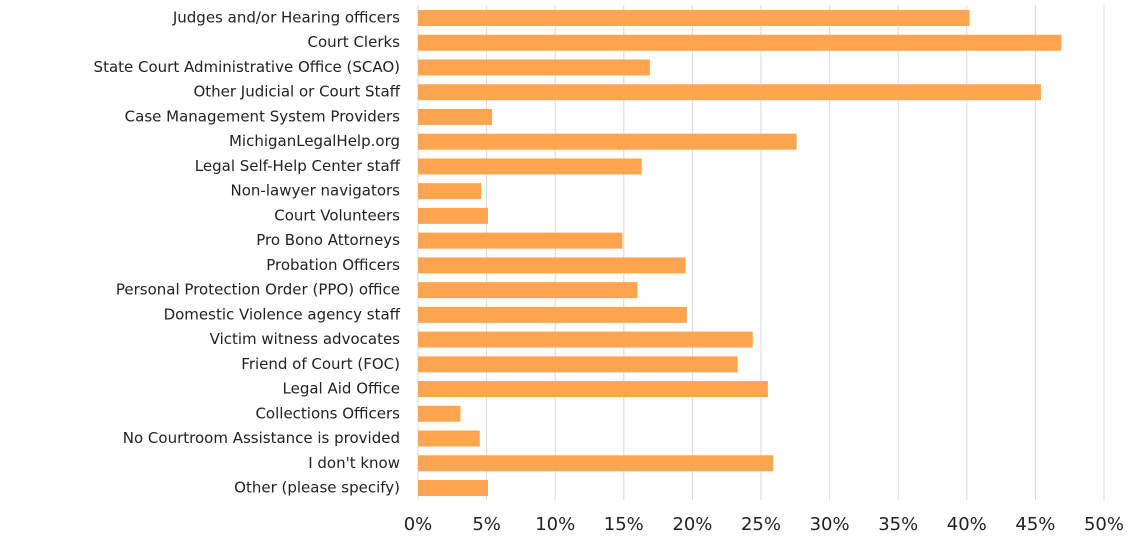 This screenshot has height=539, width=1141. Describe the element at coordinates (286, 18) in the screenshot. I see `y-tick-label: Judges and/or Hearing officers` at that location.